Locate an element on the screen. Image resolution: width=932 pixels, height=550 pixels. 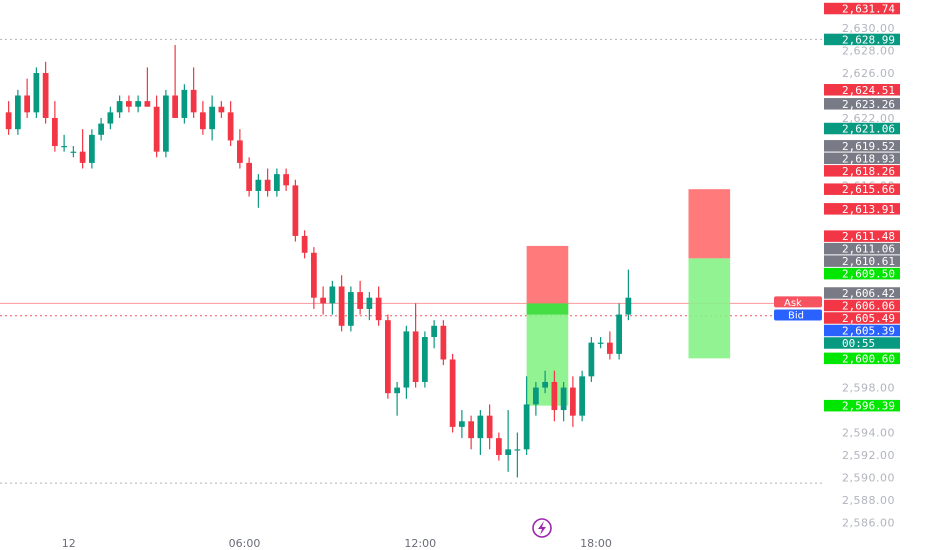
price-tag: 2,618.26 is located at coordinates (862, 171).